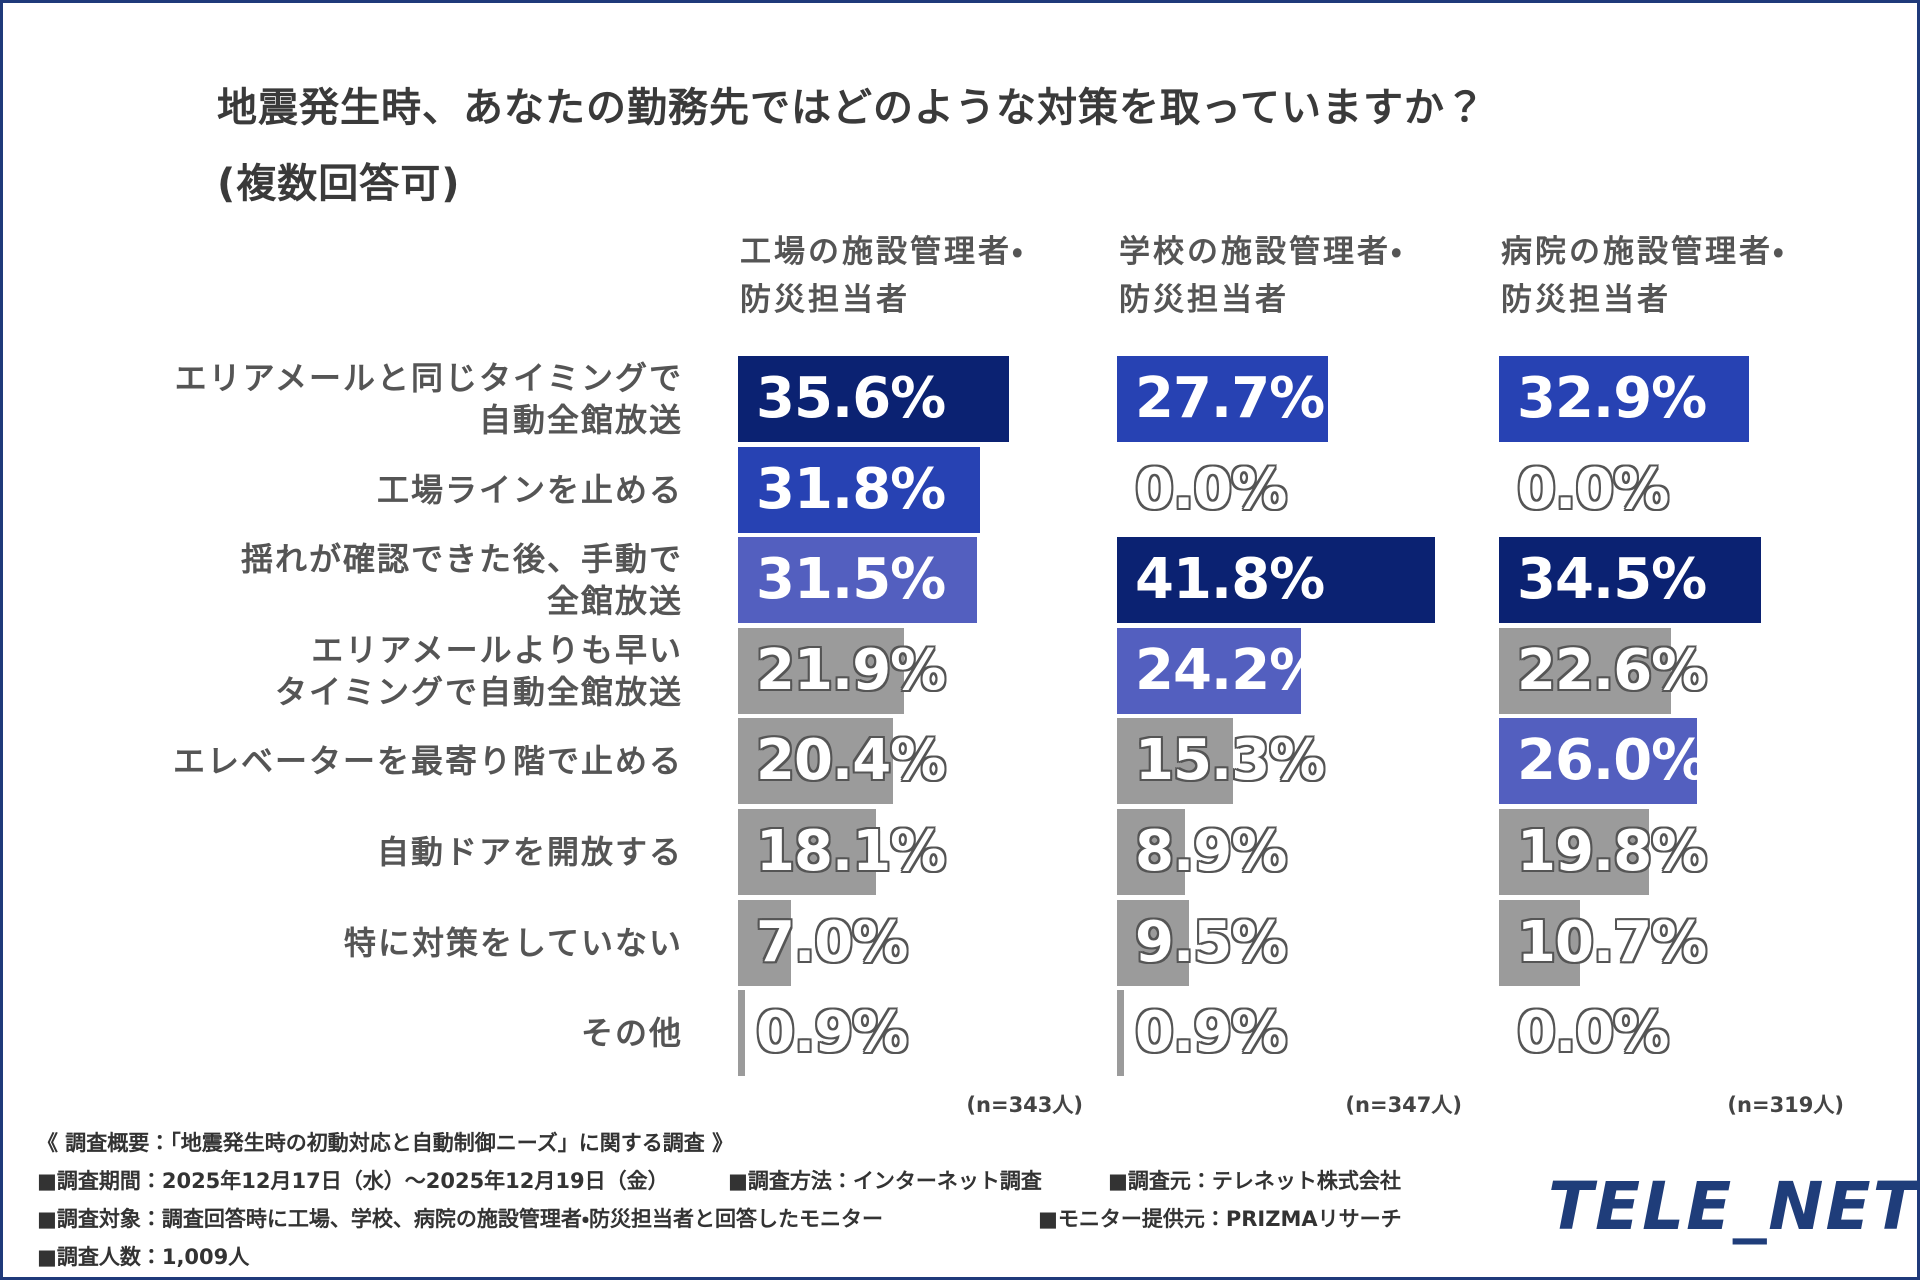  Describe the element at coordinates (461, 580) in the screenshot. I see `category-label: 揺れが確認できた後、手動で 全館放送` at that location.